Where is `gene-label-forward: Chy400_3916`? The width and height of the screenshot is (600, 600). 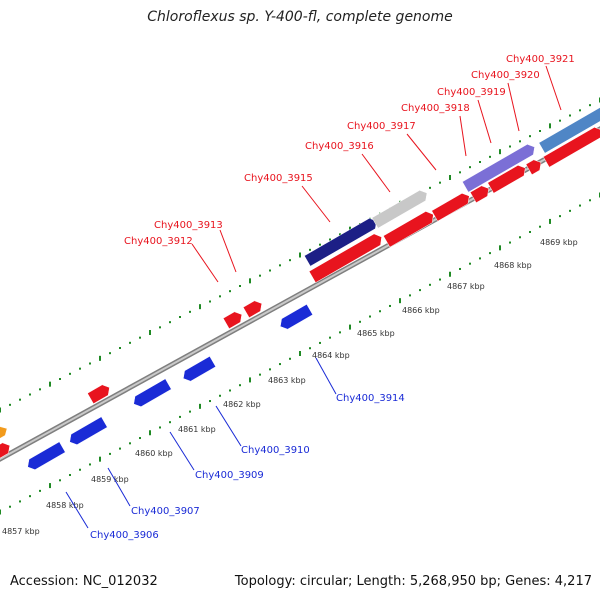
gene-label-forward: Chy400_3916 is located at coordinates (339, 146).